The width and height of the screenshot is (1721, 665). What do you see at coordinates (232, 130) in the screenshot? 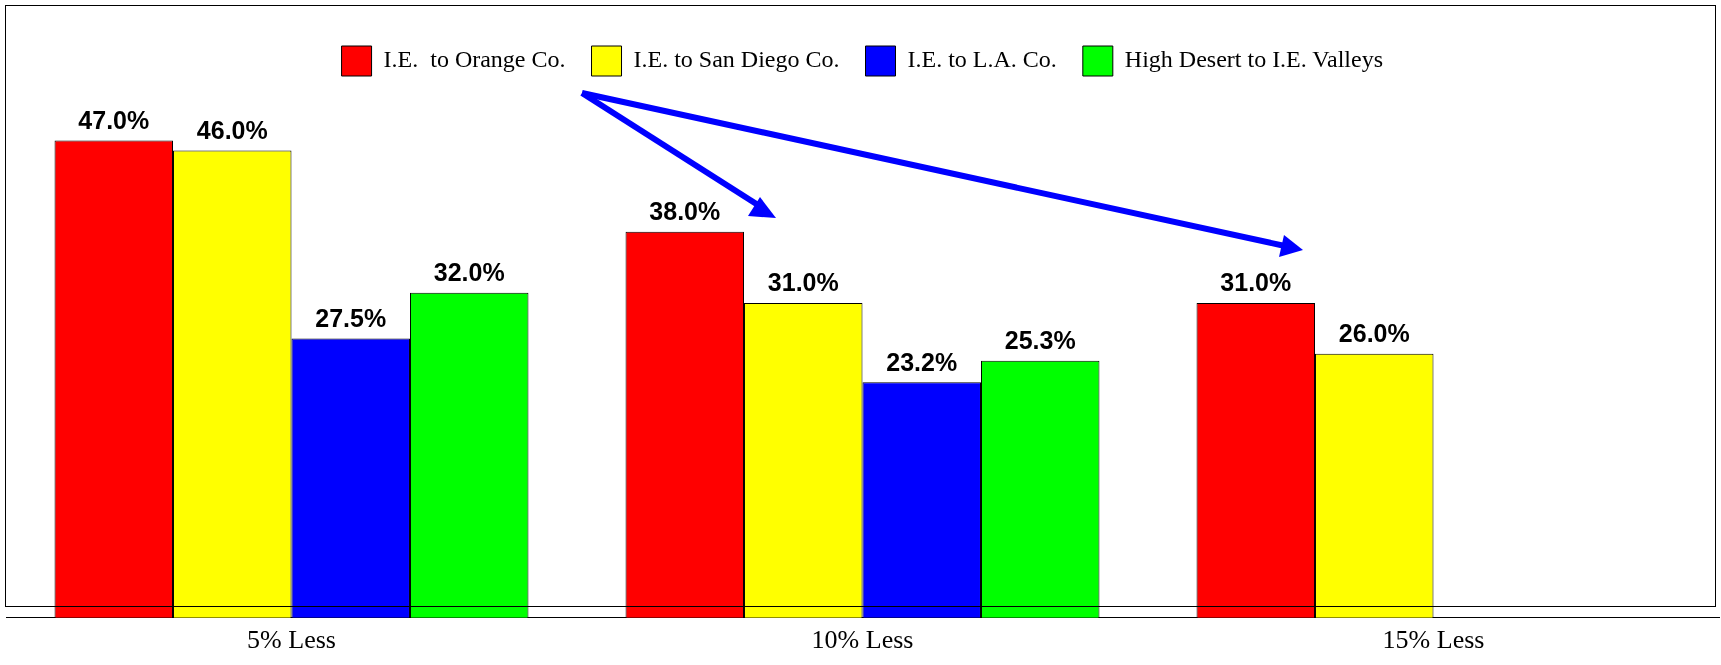
I see `data-label: 46.0%` at bounding box center [232, 130].